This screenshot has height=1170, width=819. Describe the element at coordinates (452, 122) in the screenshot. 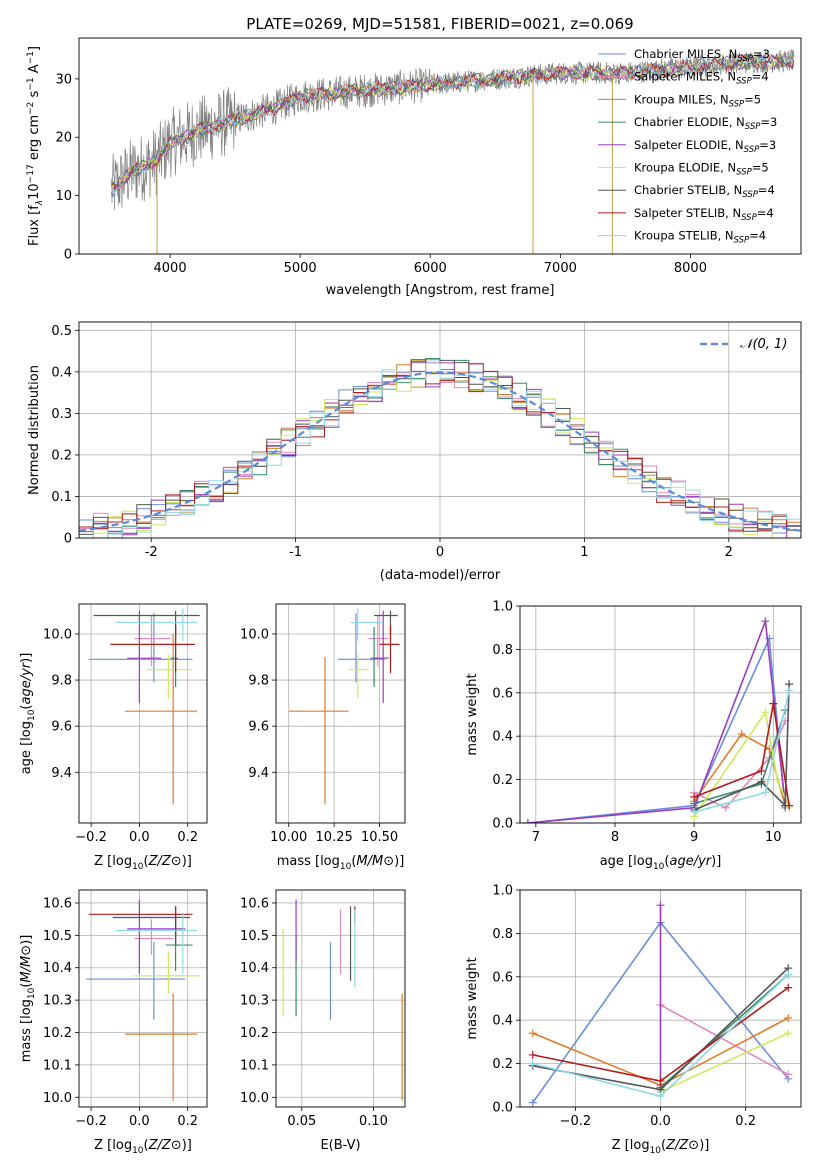

I see `model-spectrum-line` at that location.